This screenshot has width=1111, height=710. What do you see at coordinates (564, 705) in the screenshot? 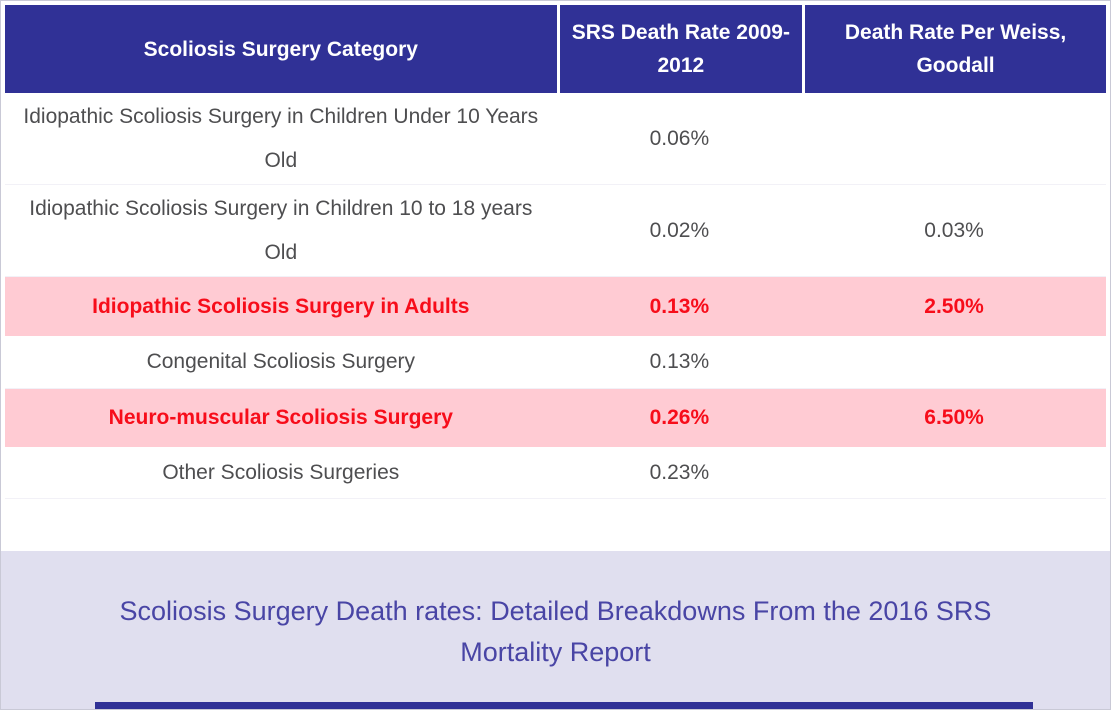
I see `next-element-top-edge` at bounding box center [564, 705].